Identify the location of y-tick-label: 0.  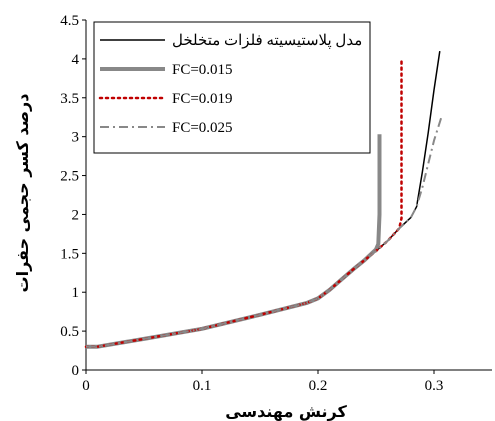
(76, 371).